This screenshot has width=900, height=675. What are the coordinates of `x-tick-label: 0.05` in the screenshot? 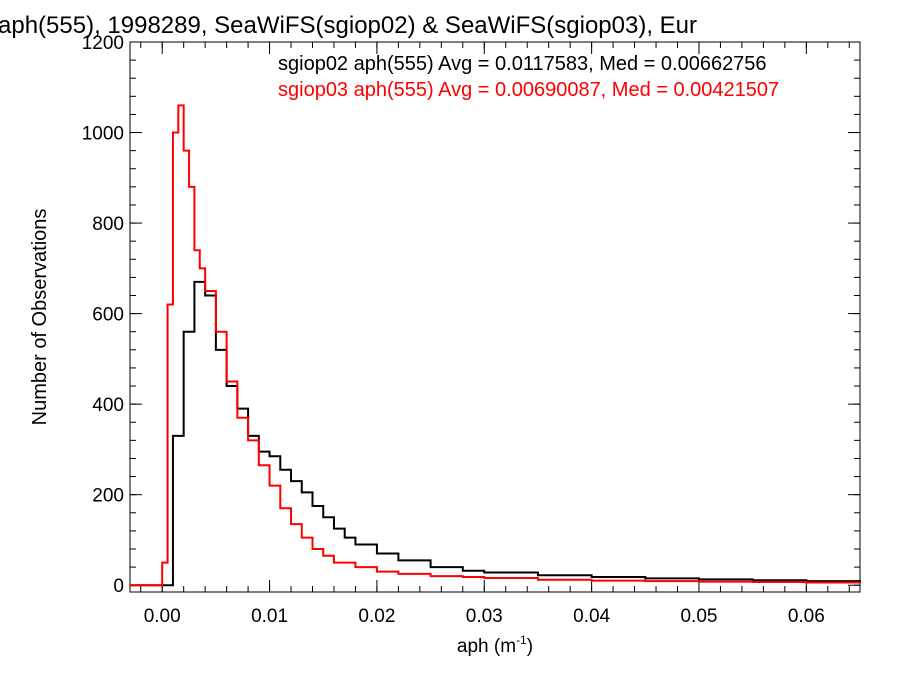 It's located at (698, 616).